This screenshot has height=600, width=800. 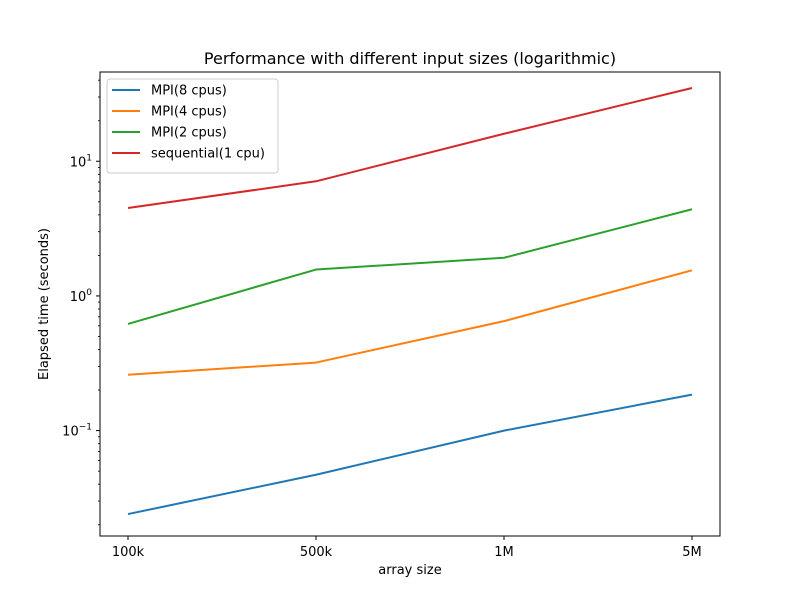 I want to click on y-tick-exponent: 1, so click(x=89, y=158).